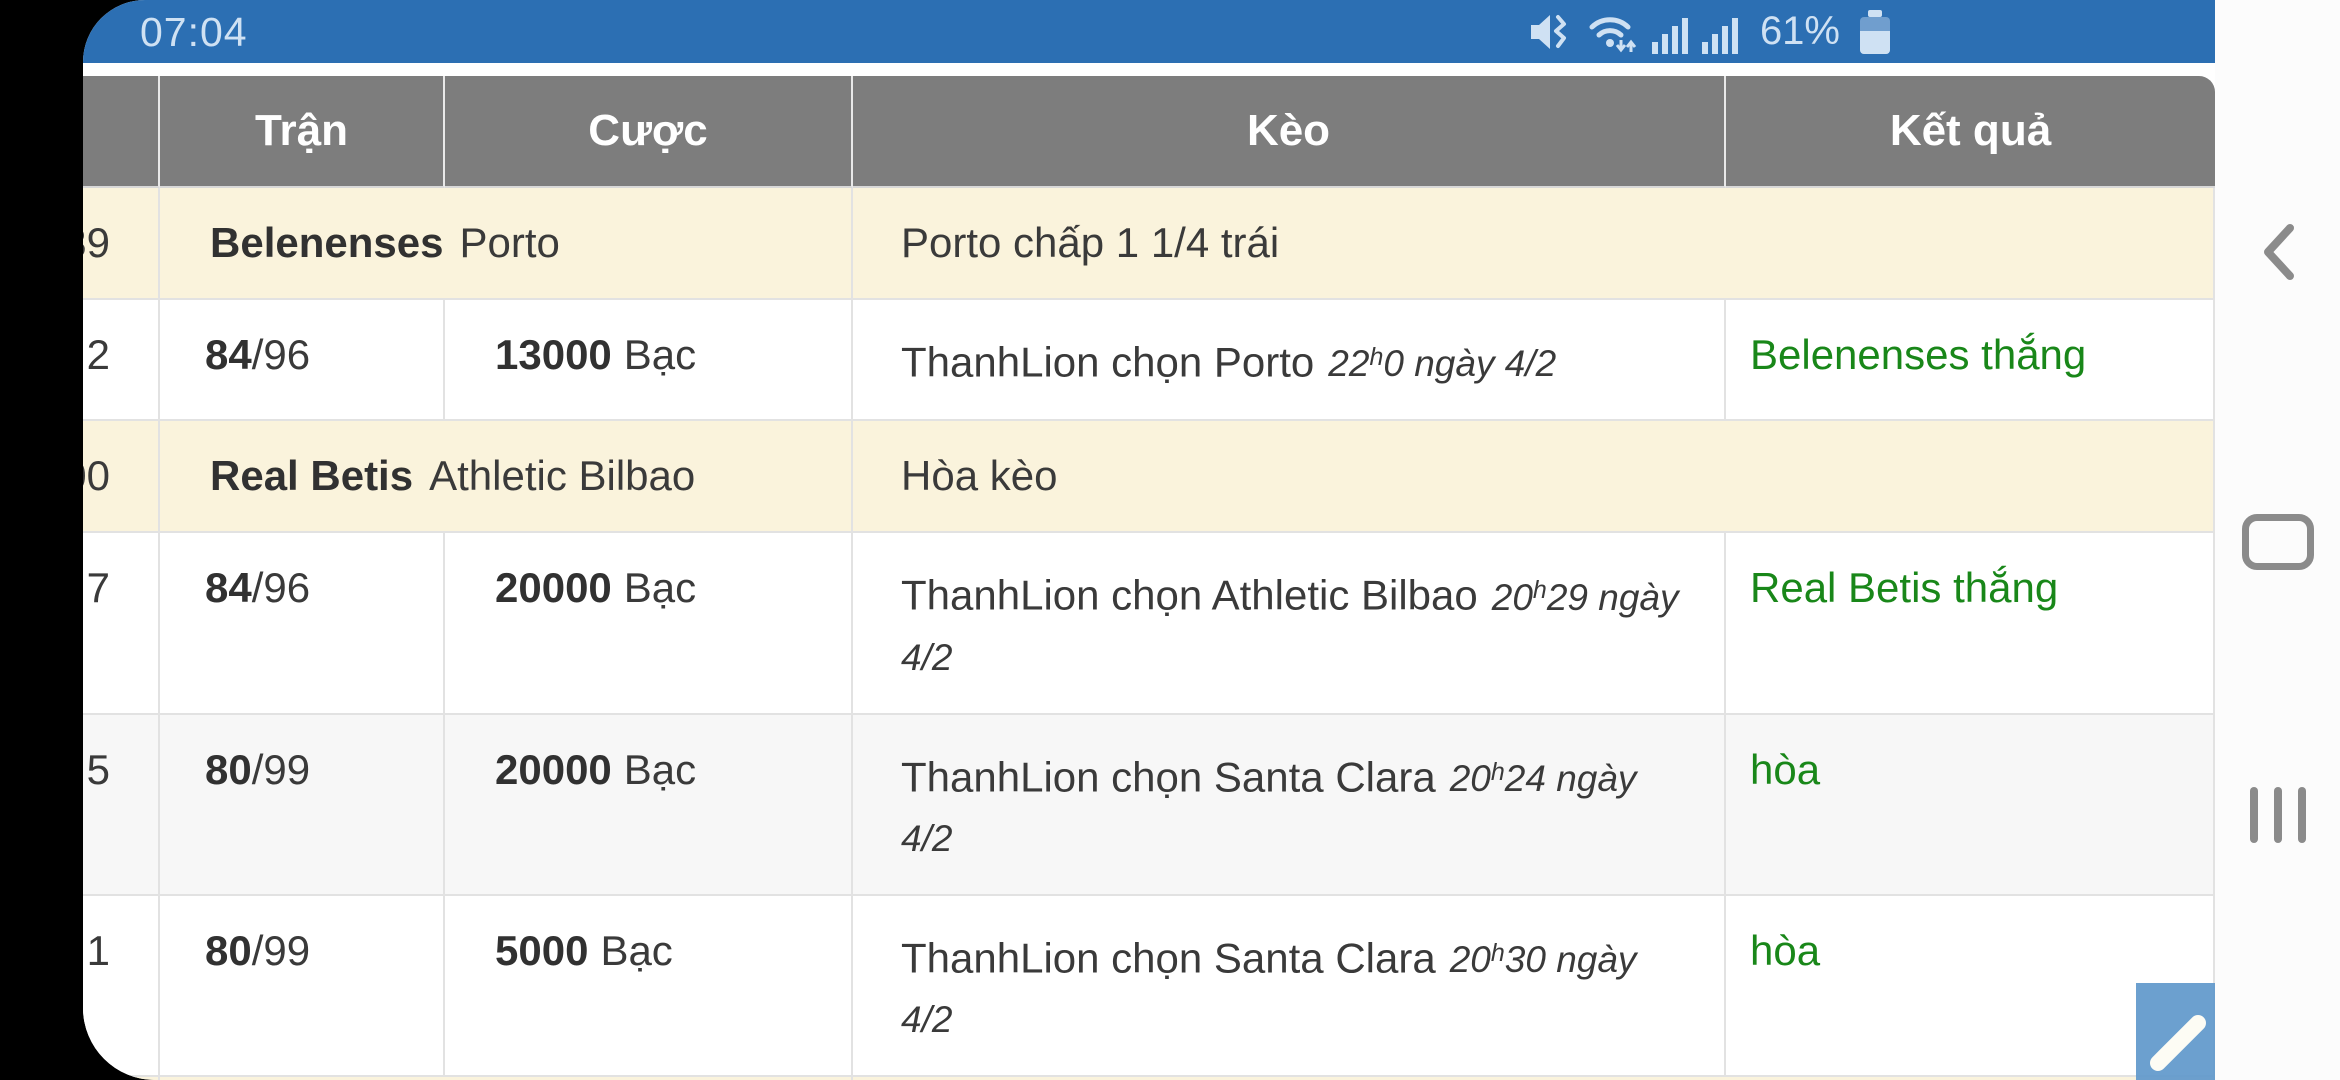 This screenshot has width=2340, height=1080. What do you see at coordinates (2175, 1031) in the screenshot?
I see `edit-fab-button` at bounding box center [2175, 1031].